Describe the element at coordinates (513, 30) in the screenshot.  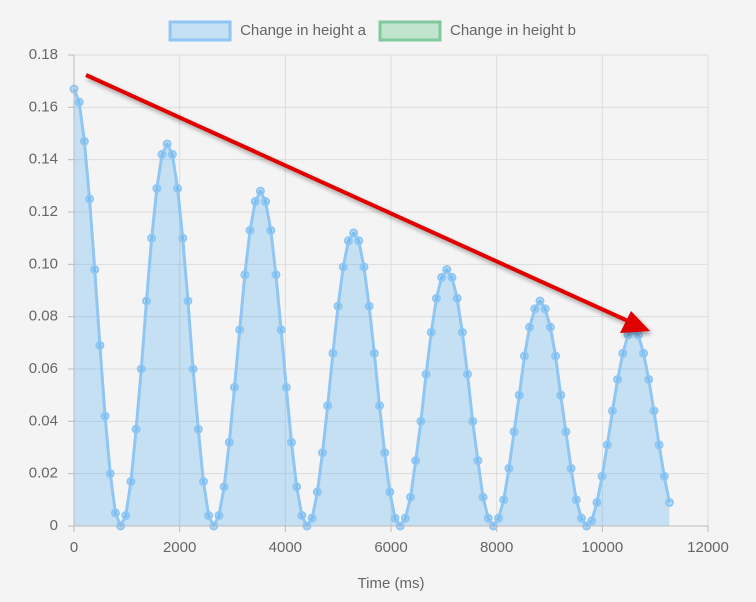
I see `legend-label: Change in height b` at that location.